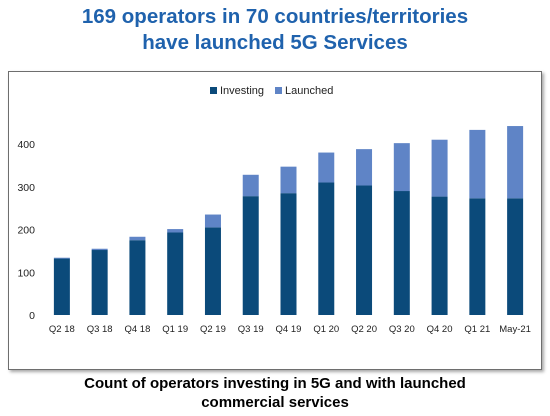 The height and width of the screenshot is (416, 550). I want to click on legend-label-investing: Investing, so click(242, 91).